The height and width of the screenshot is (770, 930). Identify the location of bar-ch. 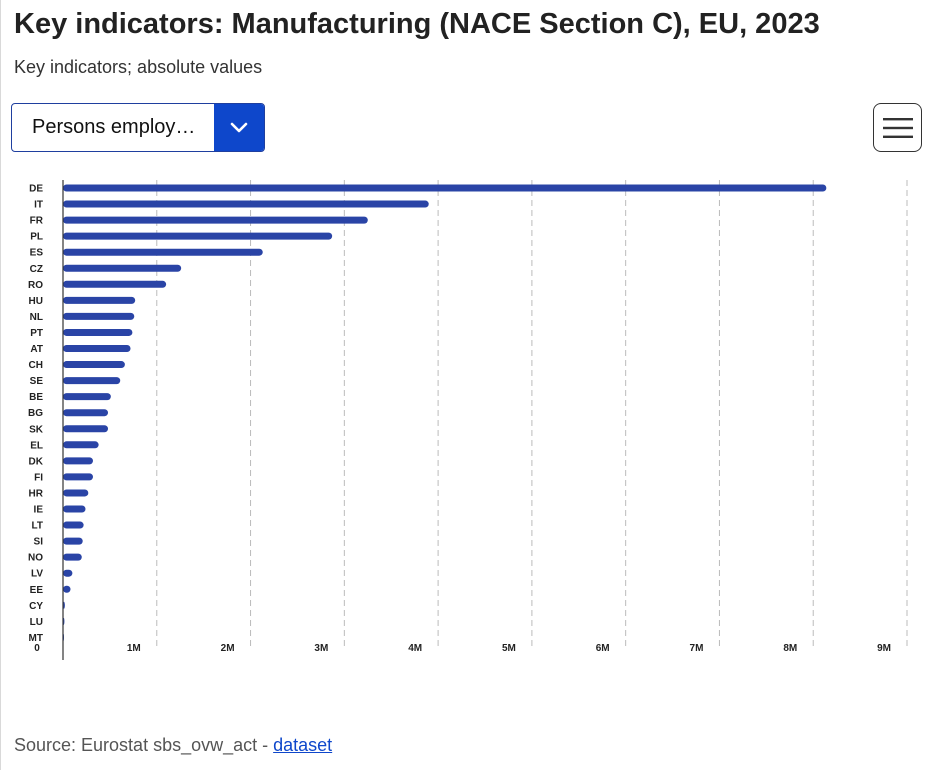
(94, 365).